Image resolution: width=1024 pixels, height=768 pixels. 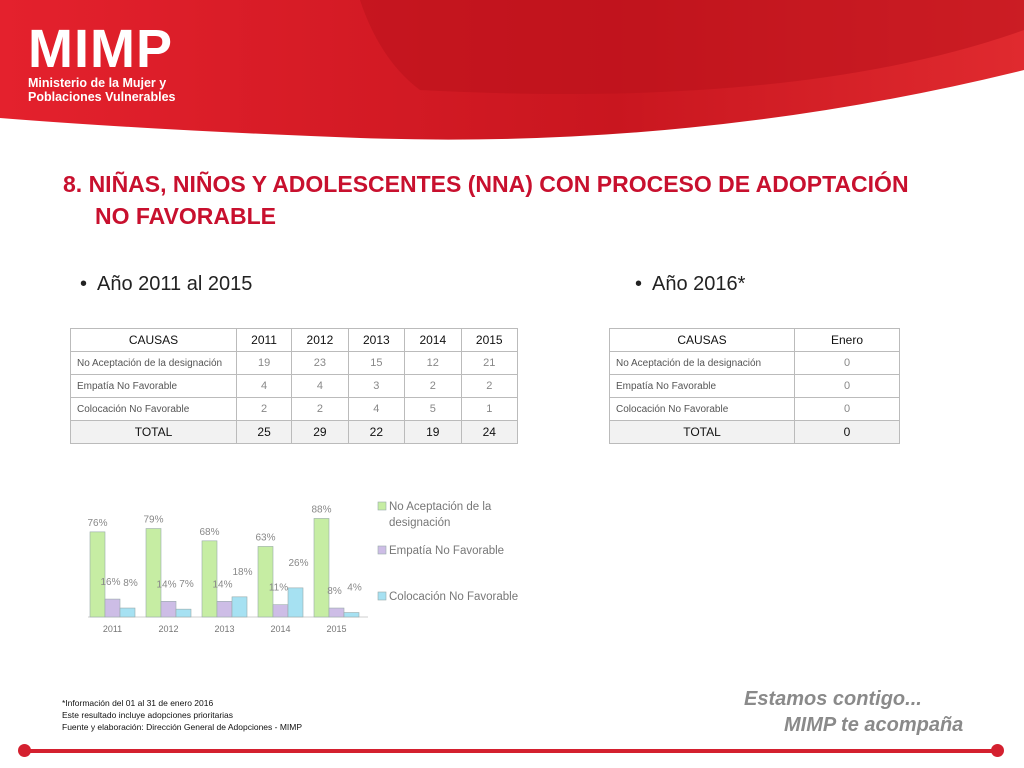 I want to click on header-cell: Enero, so click(x=847, y=340).